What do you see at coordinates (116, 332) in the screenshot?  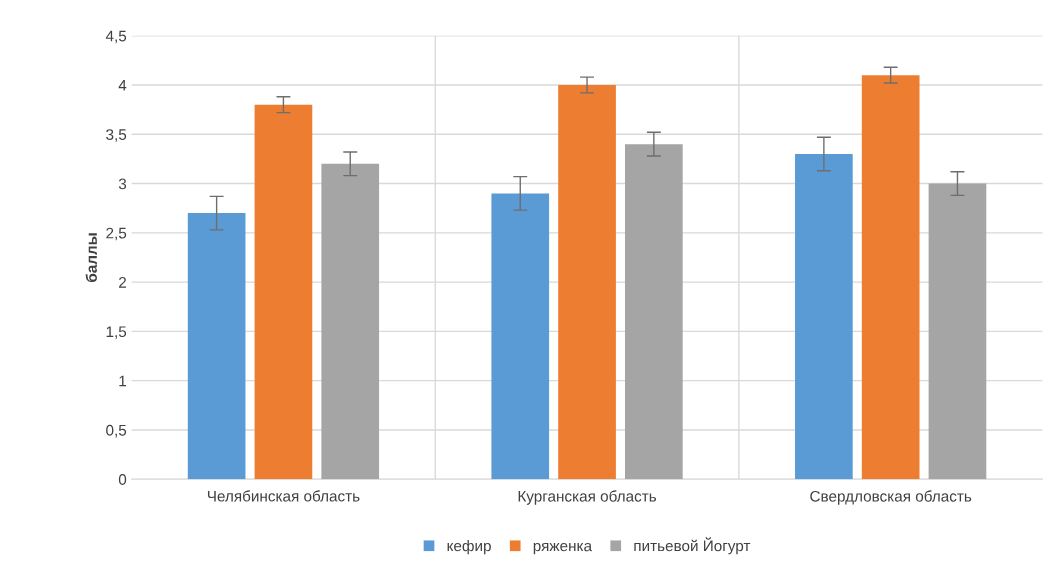 I see `y-tick-label: 1,5` at bounding box center [116, 332].